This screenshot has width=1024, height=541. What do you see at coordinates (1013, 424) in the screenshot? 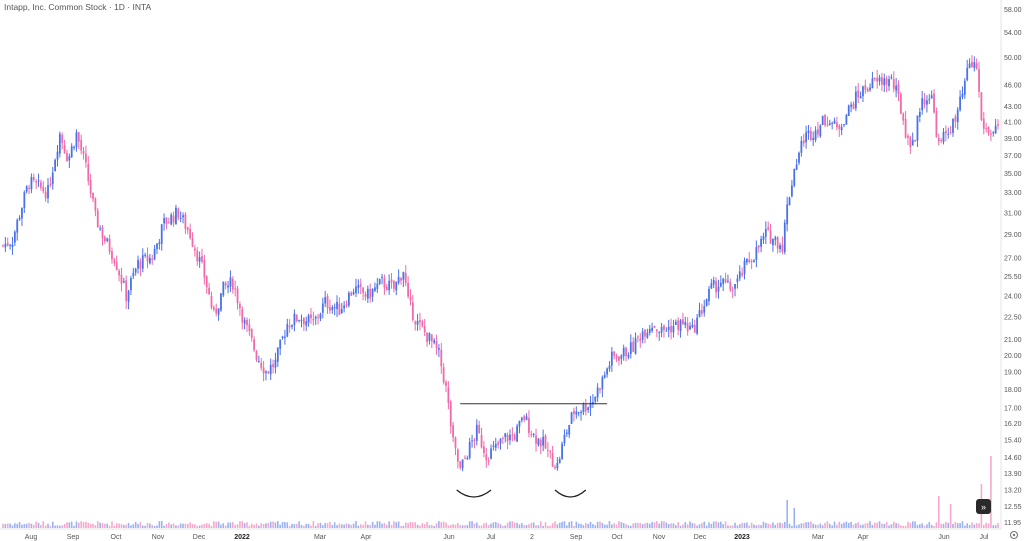
I see `y-tick-label: 16.20` at bounding box center [1013, 424].